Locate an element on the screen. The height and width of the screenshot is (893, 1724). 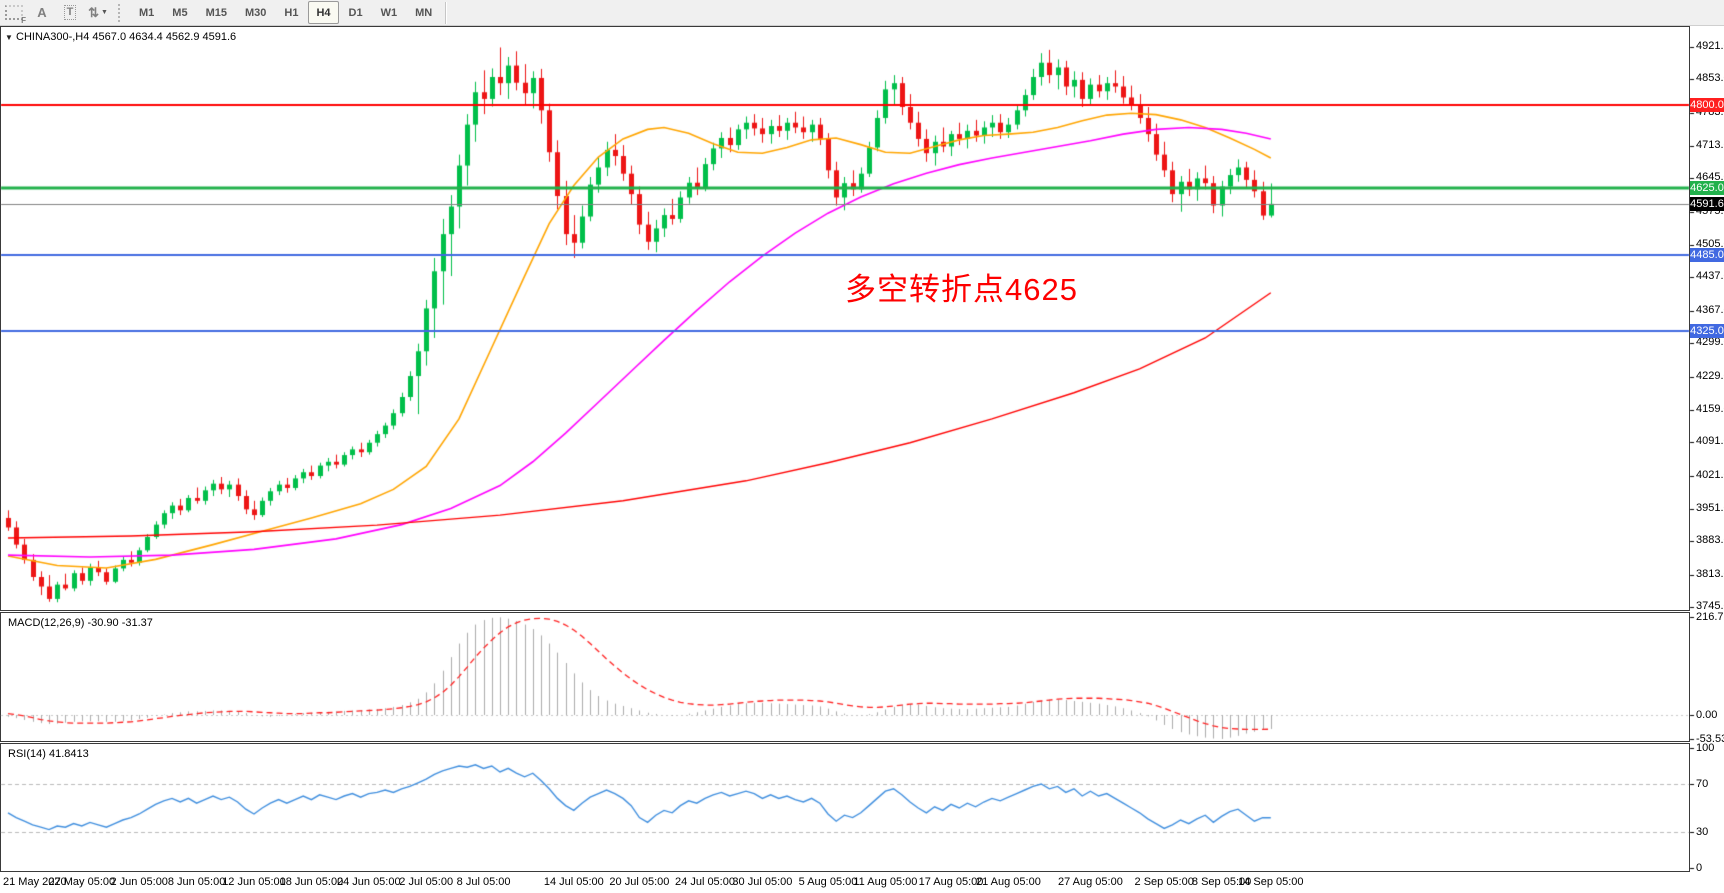
time-label: 21 May 2020 is located at coordinates (35, 882).